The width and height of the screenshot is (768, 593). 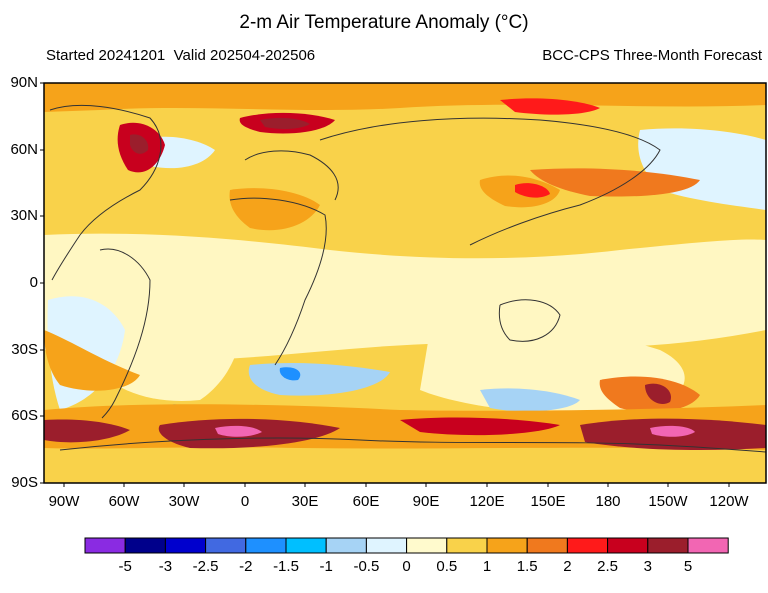 I want to click on hot-japan, so click(x=532, y=190).